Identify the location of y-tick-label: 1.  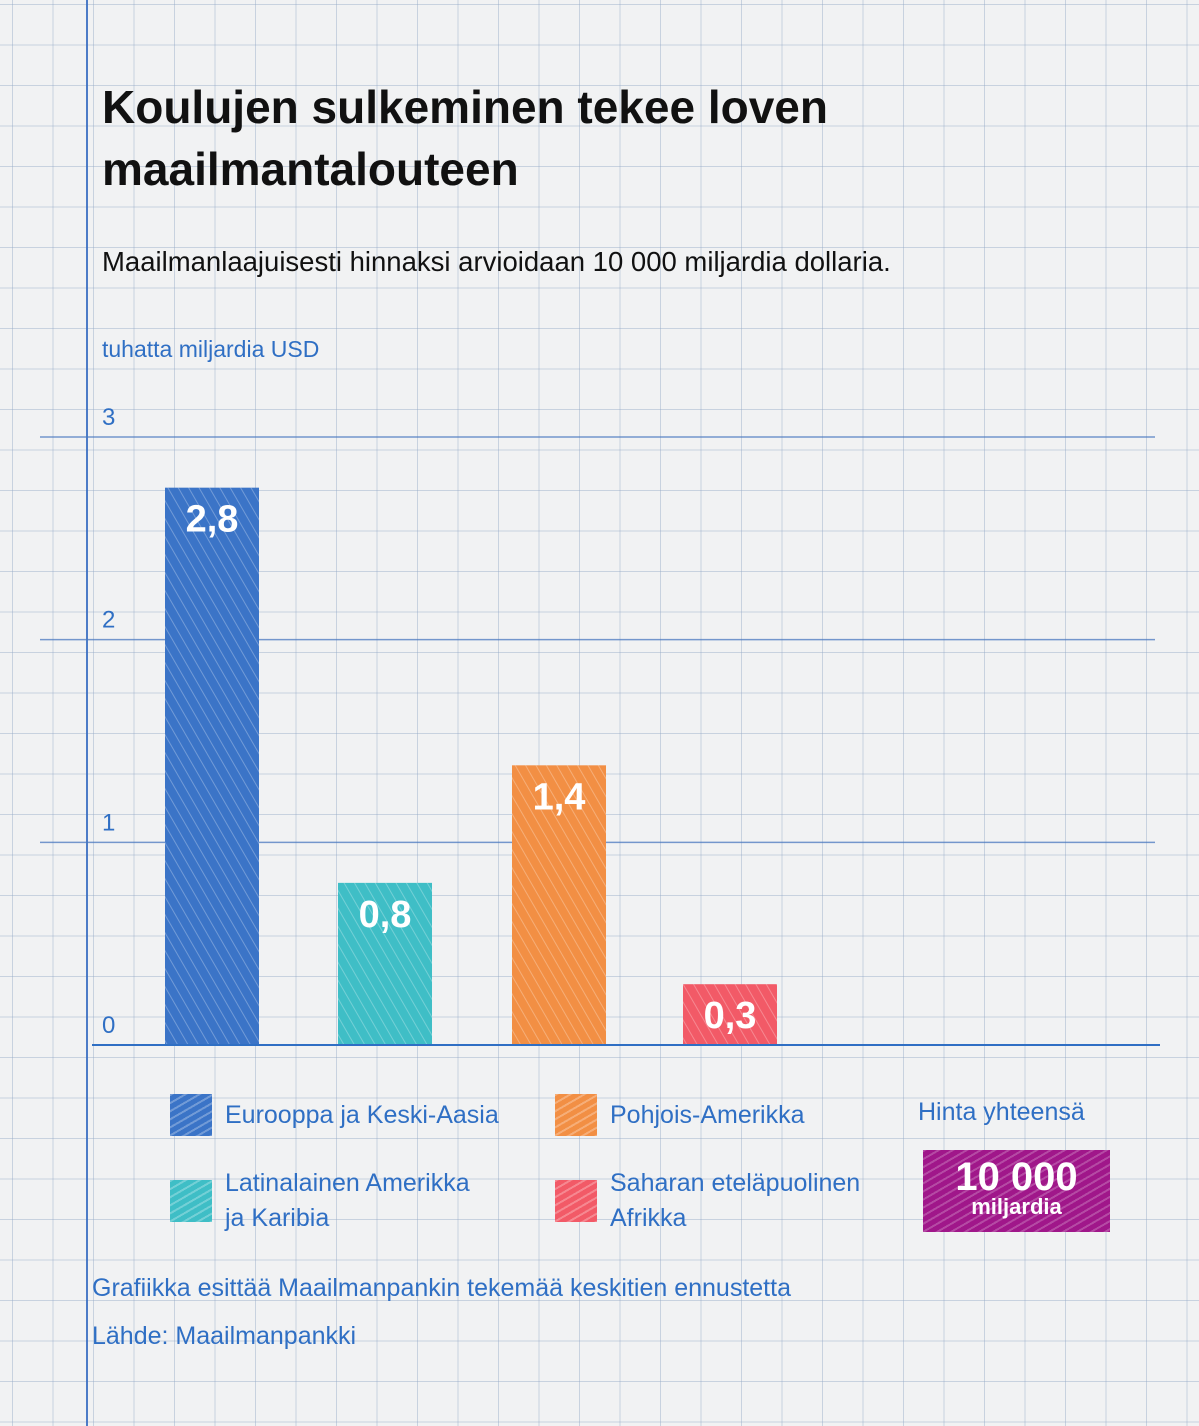
(108, 822).